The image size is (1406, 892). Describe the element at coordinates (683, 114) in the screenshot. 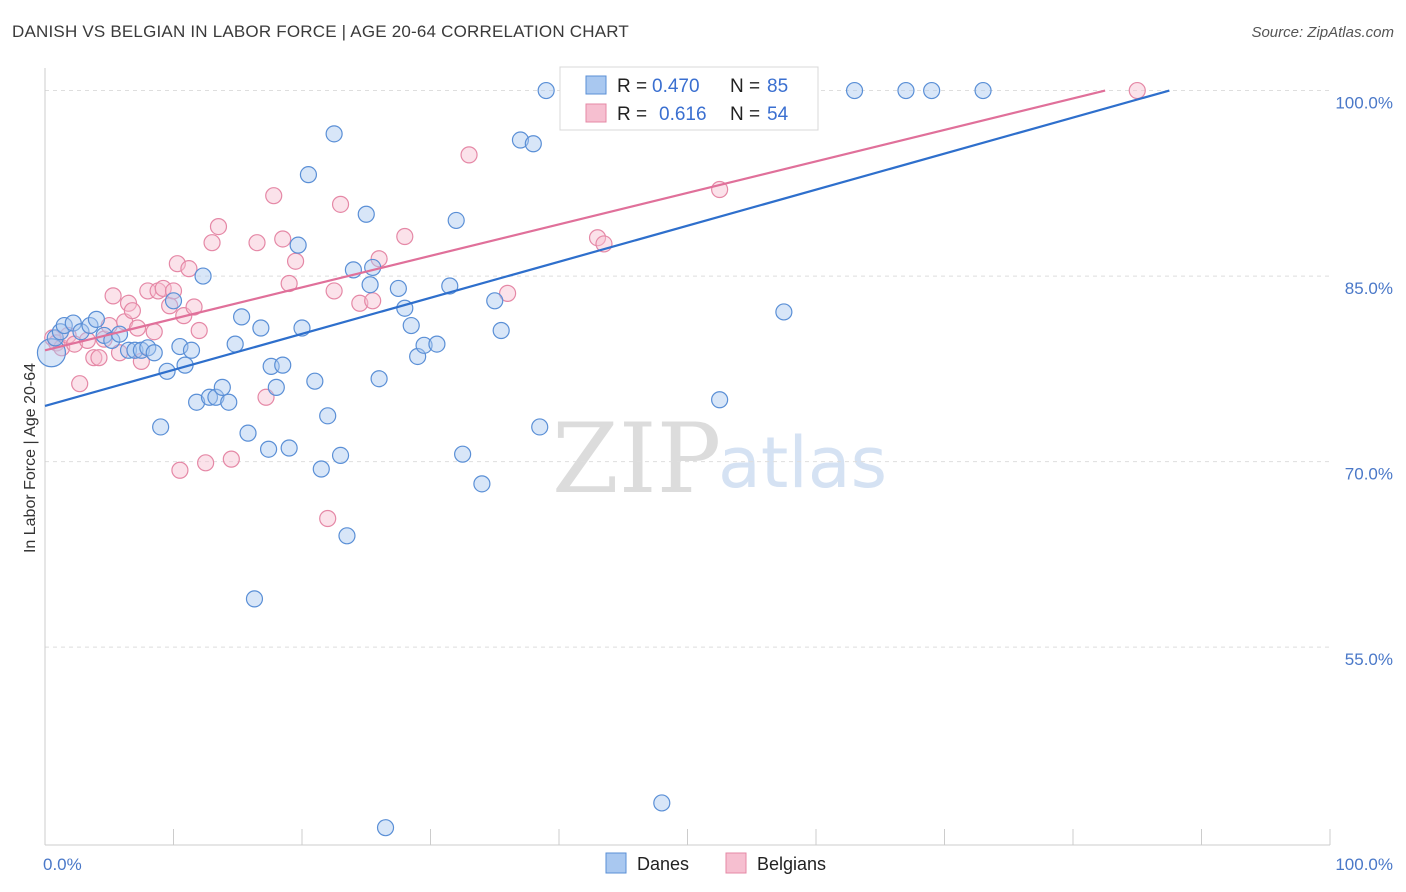

I see `belgians-r-value: 0.616` at that location.